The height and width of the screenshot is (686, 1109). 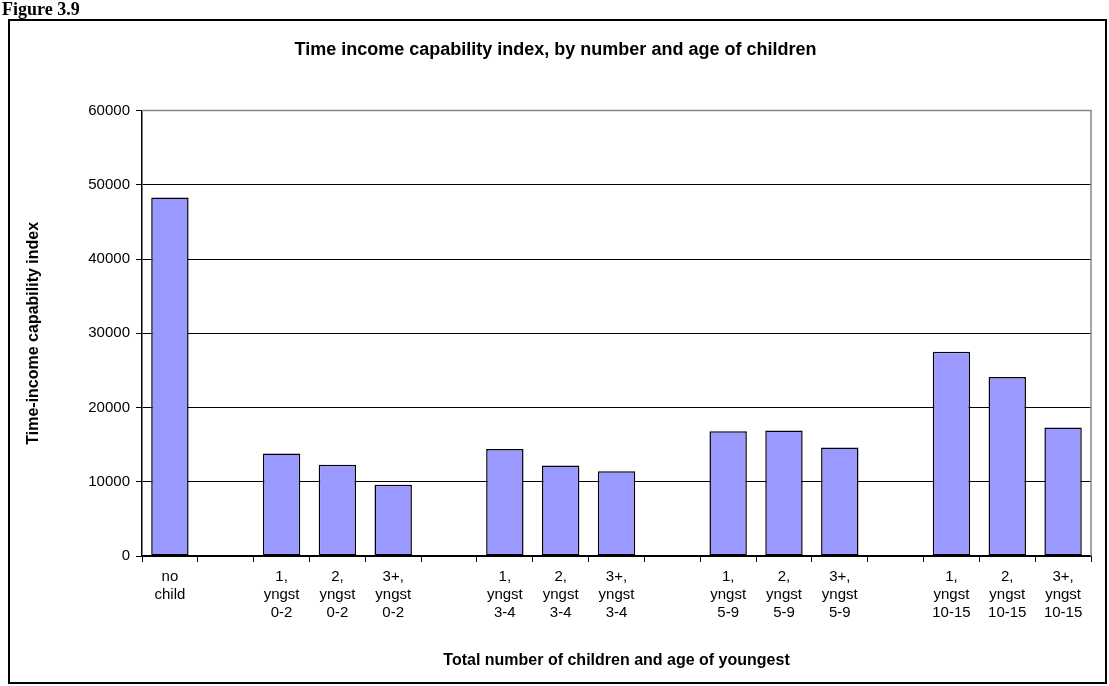 What do you see at coordinates (840, 594) in the screenshot?
I see `x-tick-label: 3+, yngst 5-9` at bounding box center [840, 594].